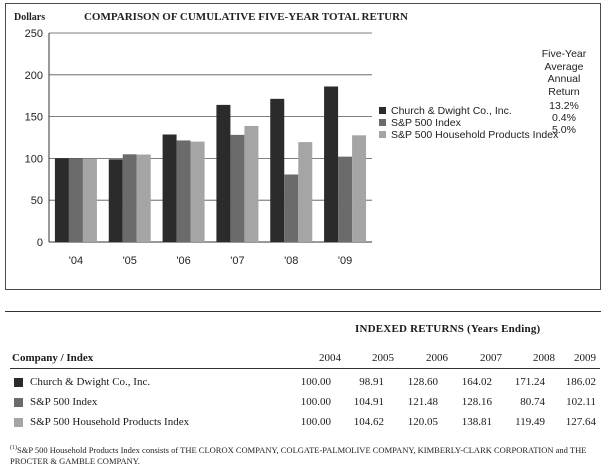 The image size is (606, 468). Describe the element at coordinates (491, 358) in the screenshot. I see `year-header: 2007` at that location.